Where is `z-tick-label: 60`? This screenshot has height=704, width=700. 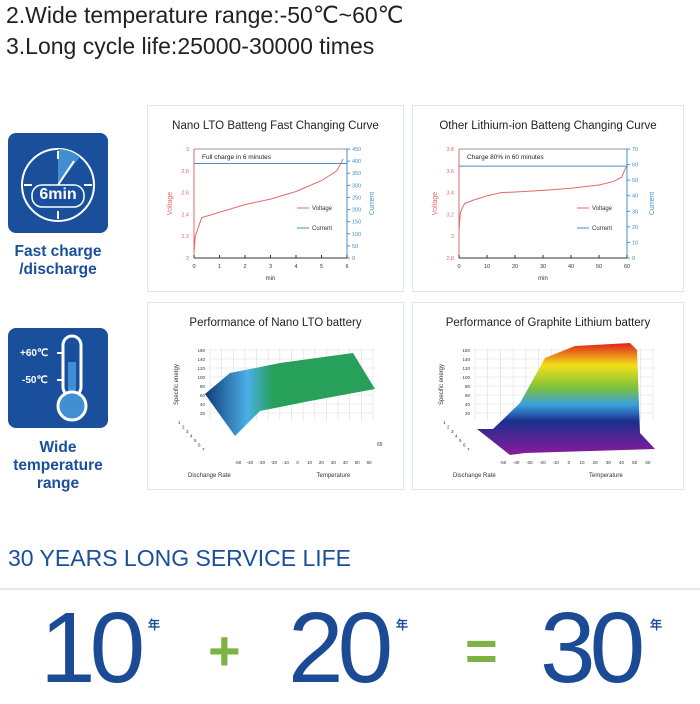
z-tick-label: 60 is located at coordinates (468, 395).